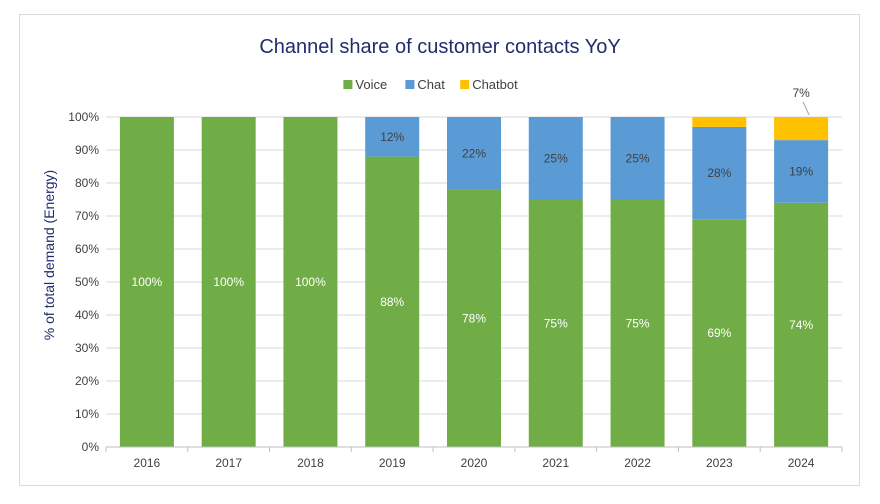 Image resolution: width=880 pixels, height=504 pixels. I want to click on y-tick-label: 40%, so click(87, 315).